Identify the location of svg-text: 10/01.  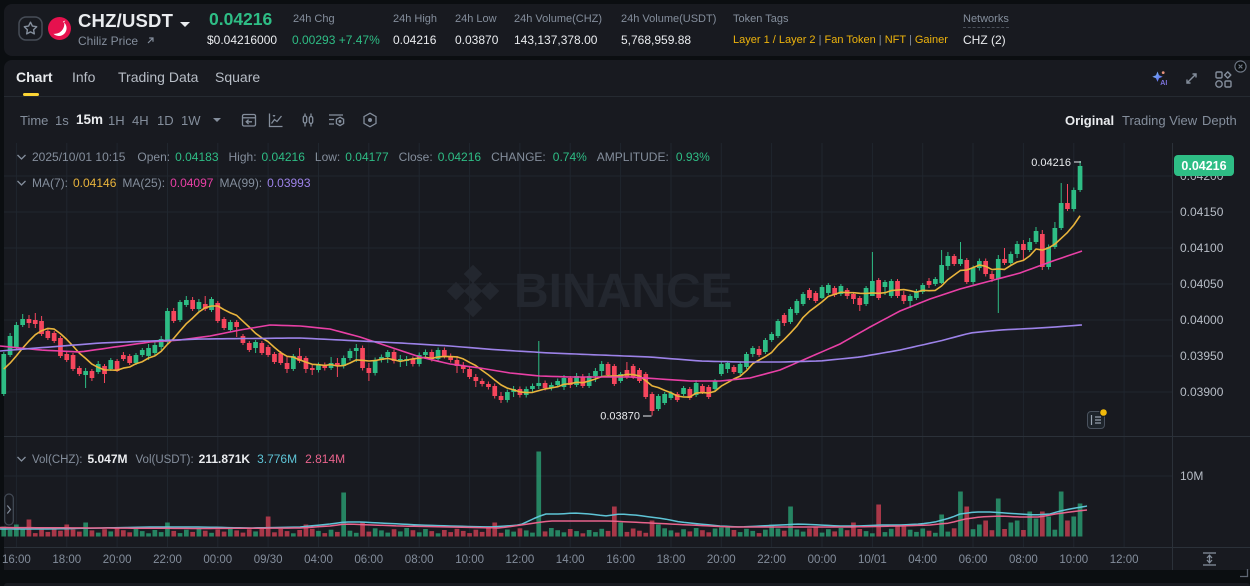
(872, 560).